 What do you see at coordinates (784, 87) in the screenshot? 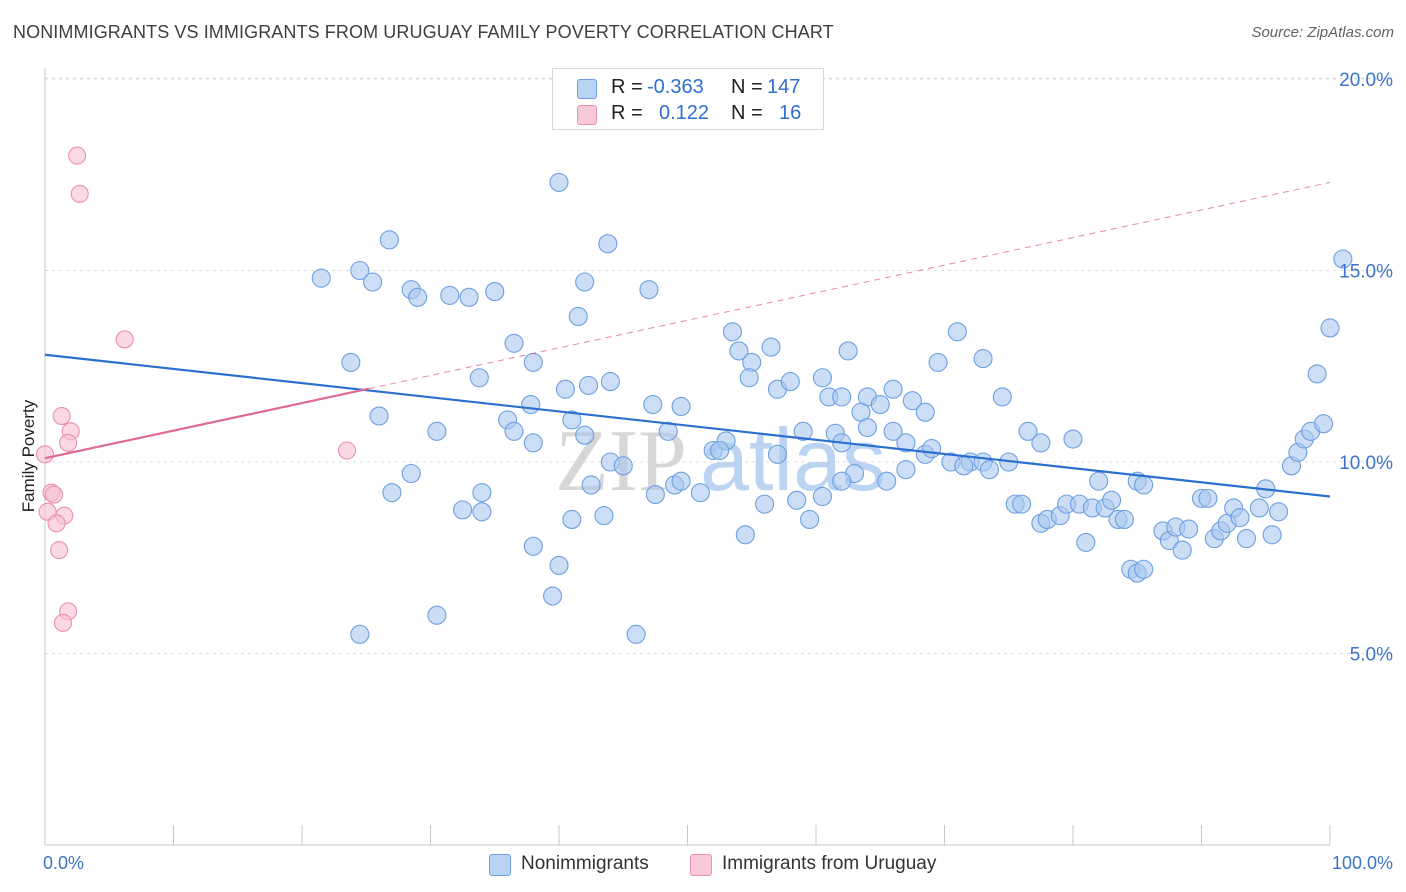
I see `legend-n-value: 147` at bounding box center [784, 87].